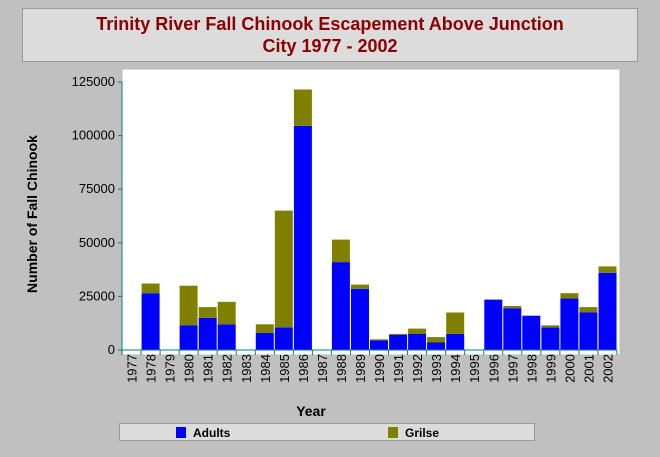 The image size is (660, 457). What do you see at coordinates (226, 337) in the screenshot?
I see `bar-adults-1982` at bounding box center [226, 337].